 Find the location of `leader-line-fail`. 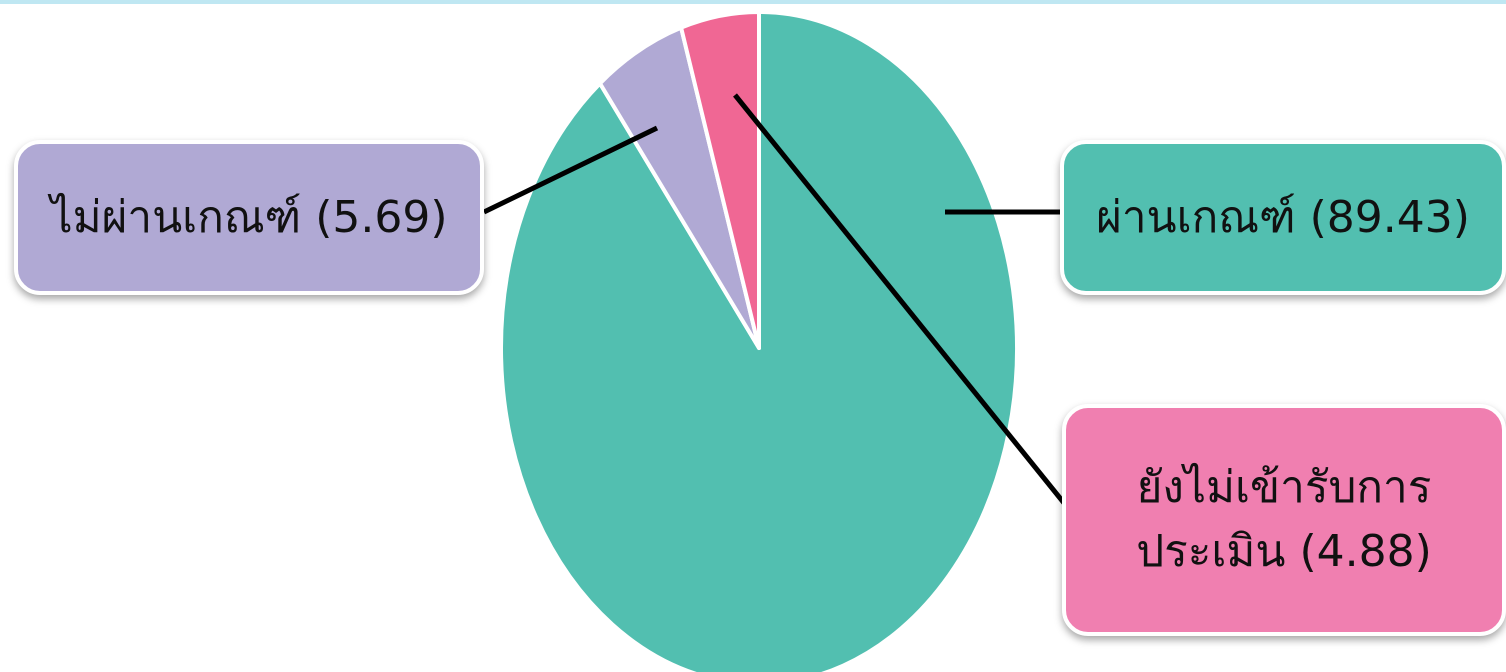

leader-line-fail is located at coordinates (570, 170).